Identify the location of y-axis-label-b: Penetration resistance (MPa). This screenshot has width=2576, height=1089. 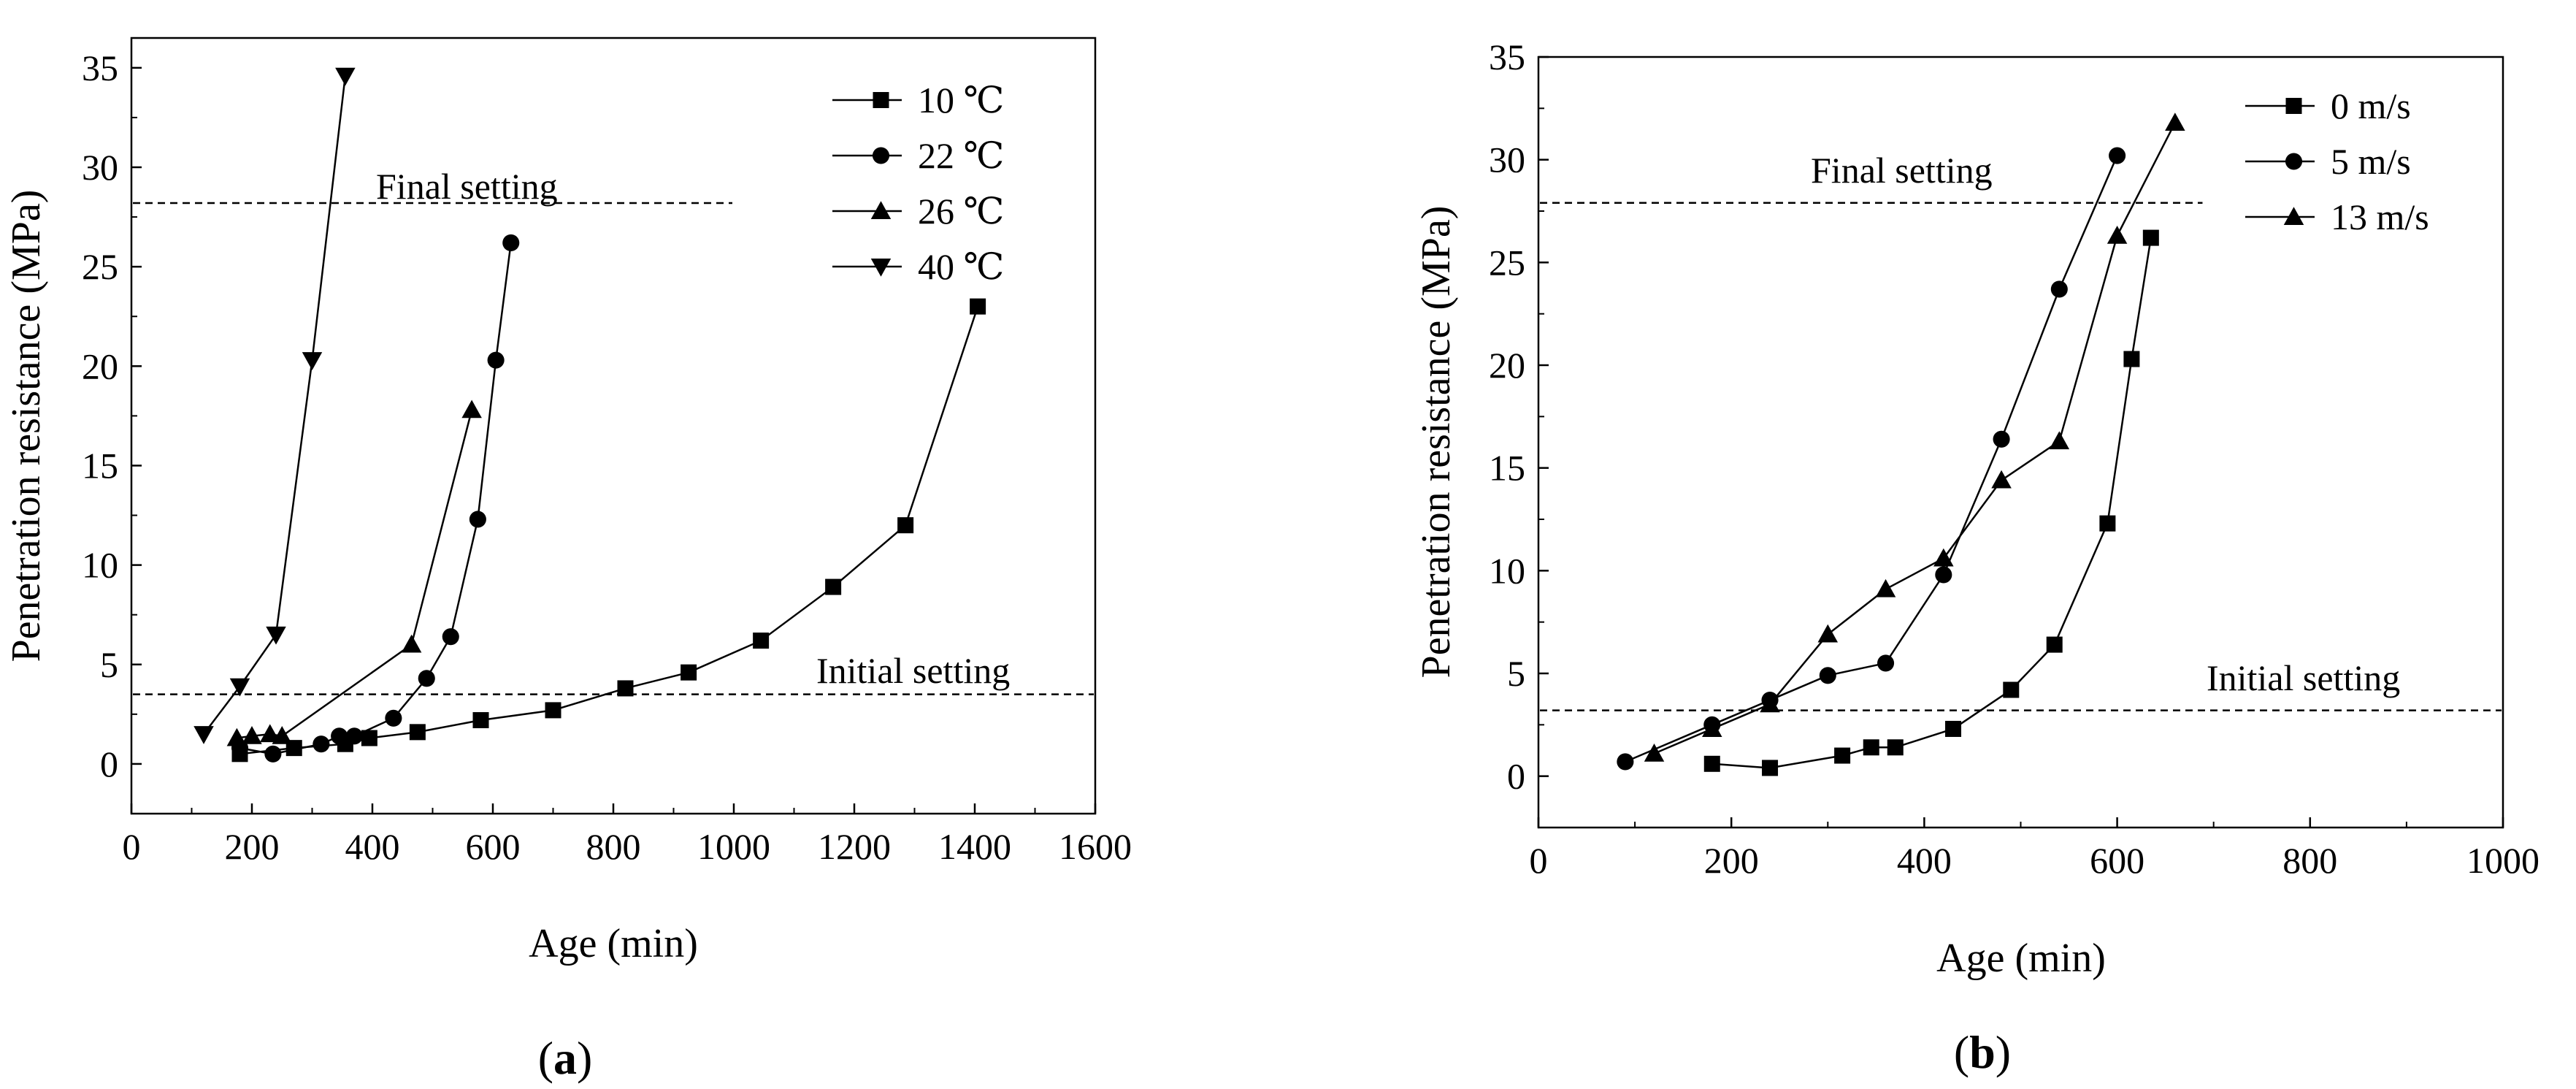
(1436, 443).